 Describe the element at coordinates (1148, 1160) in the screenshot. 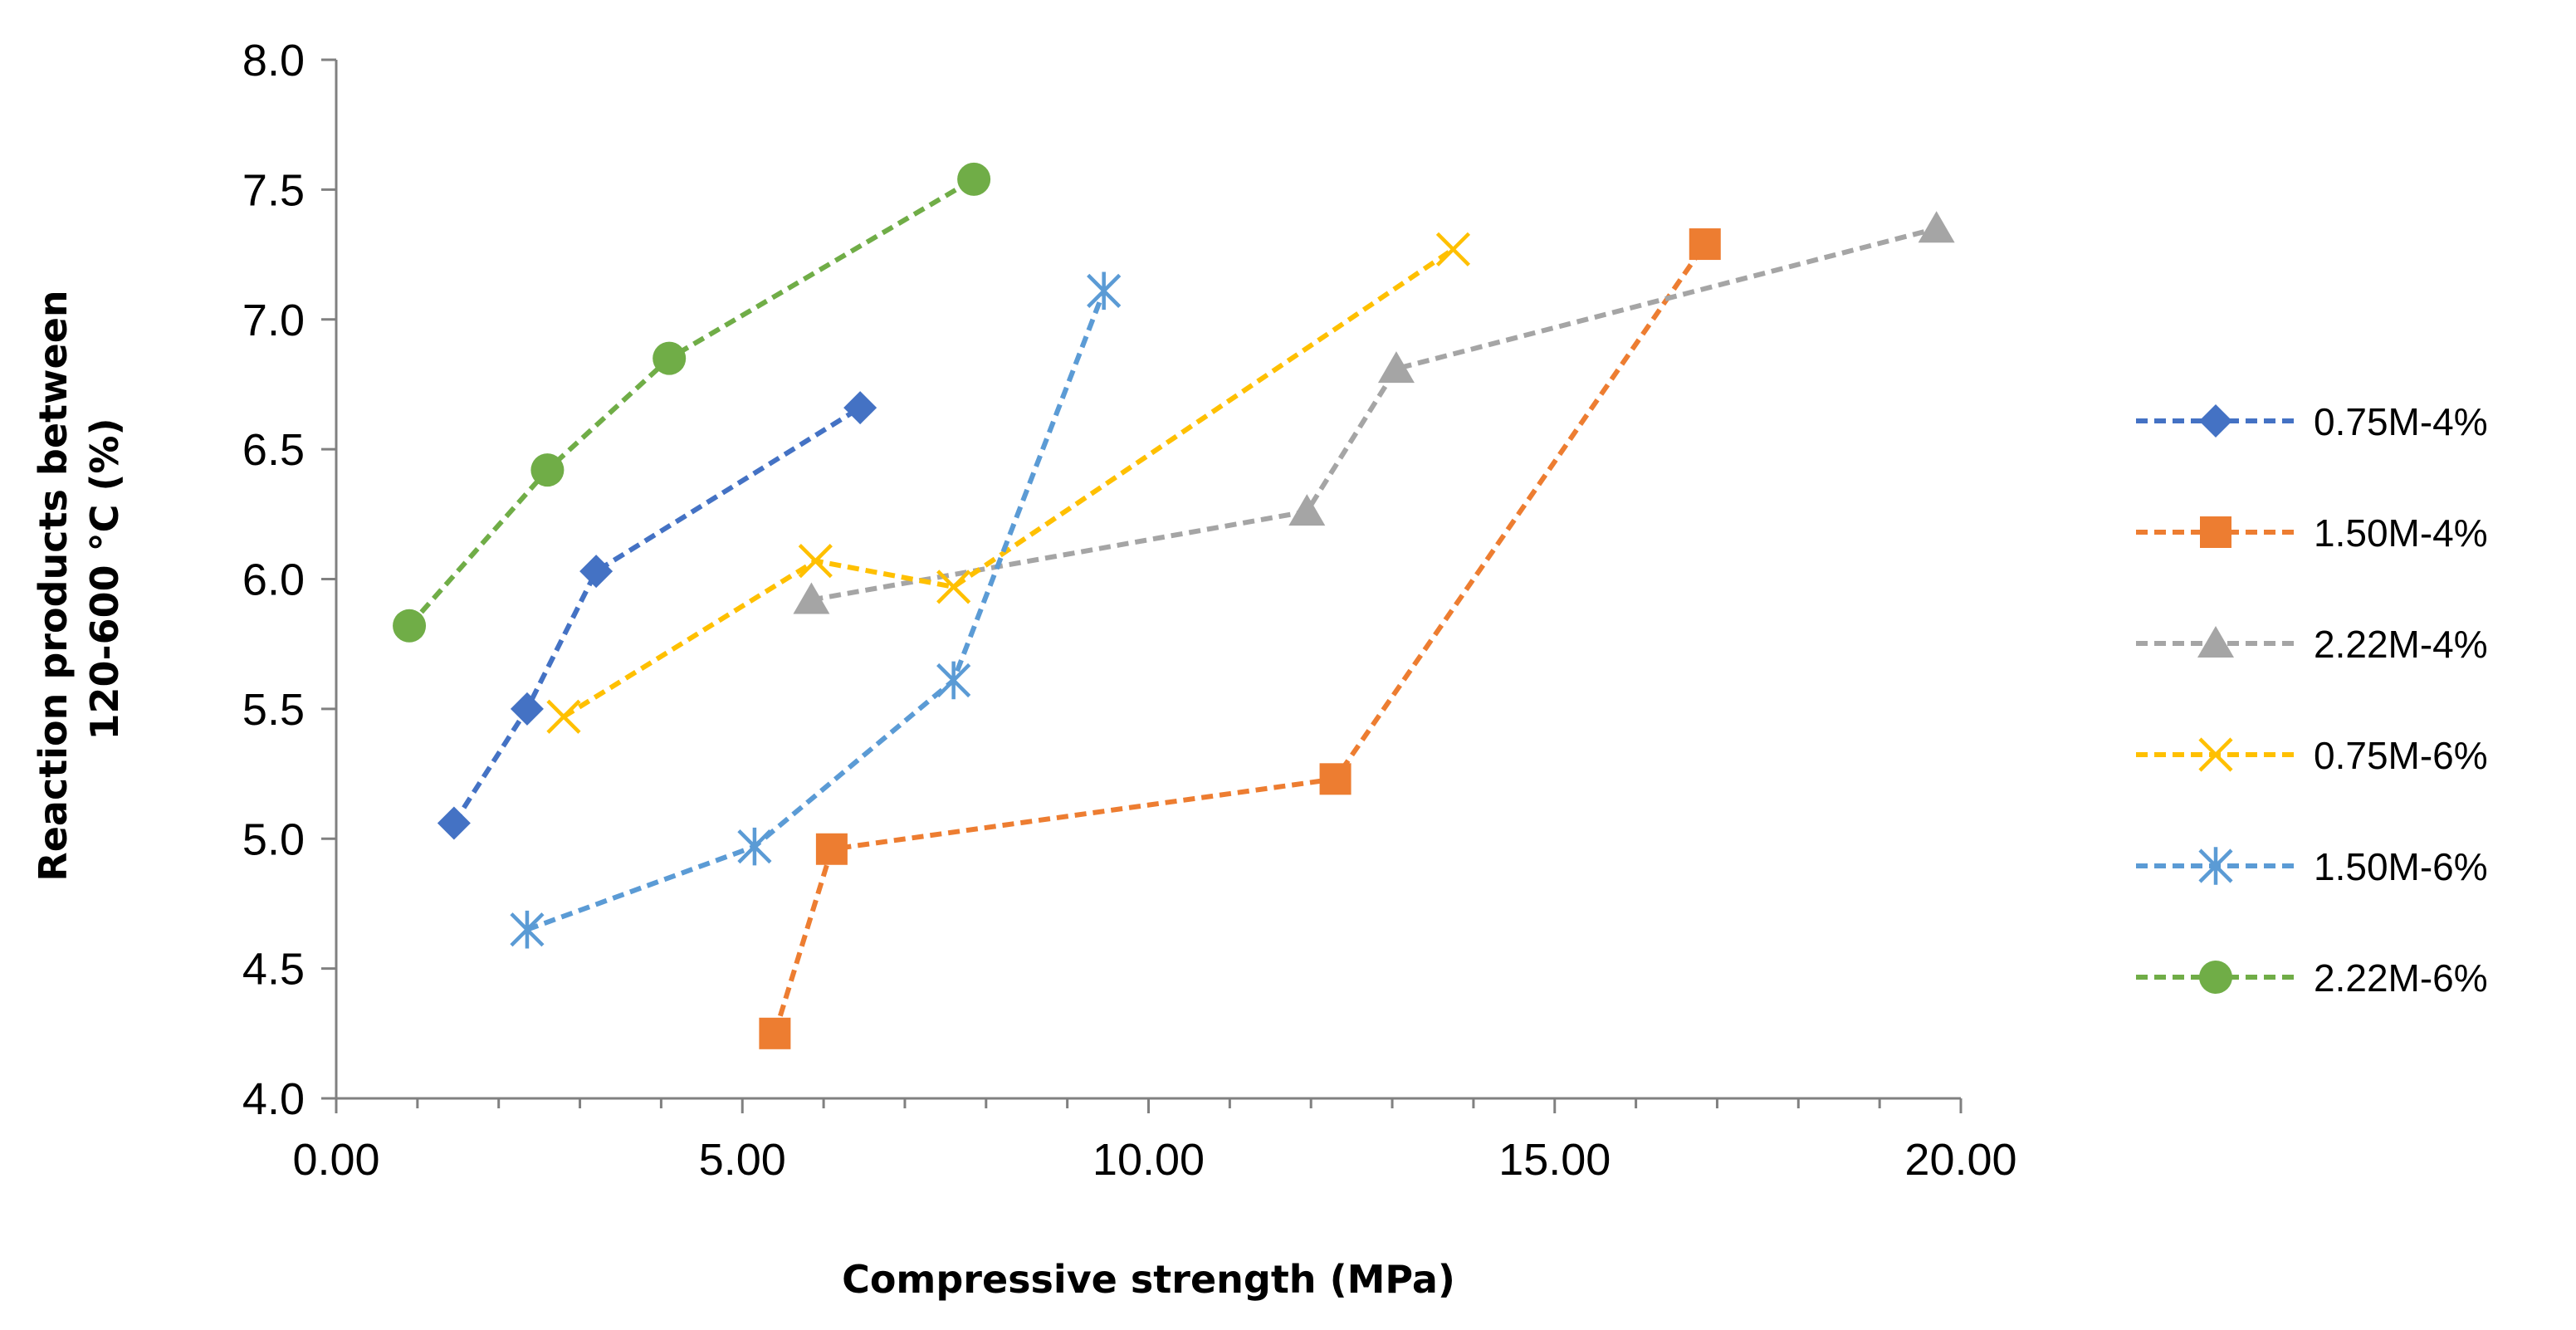

I see `x-tick-label: 10.00` at that location.